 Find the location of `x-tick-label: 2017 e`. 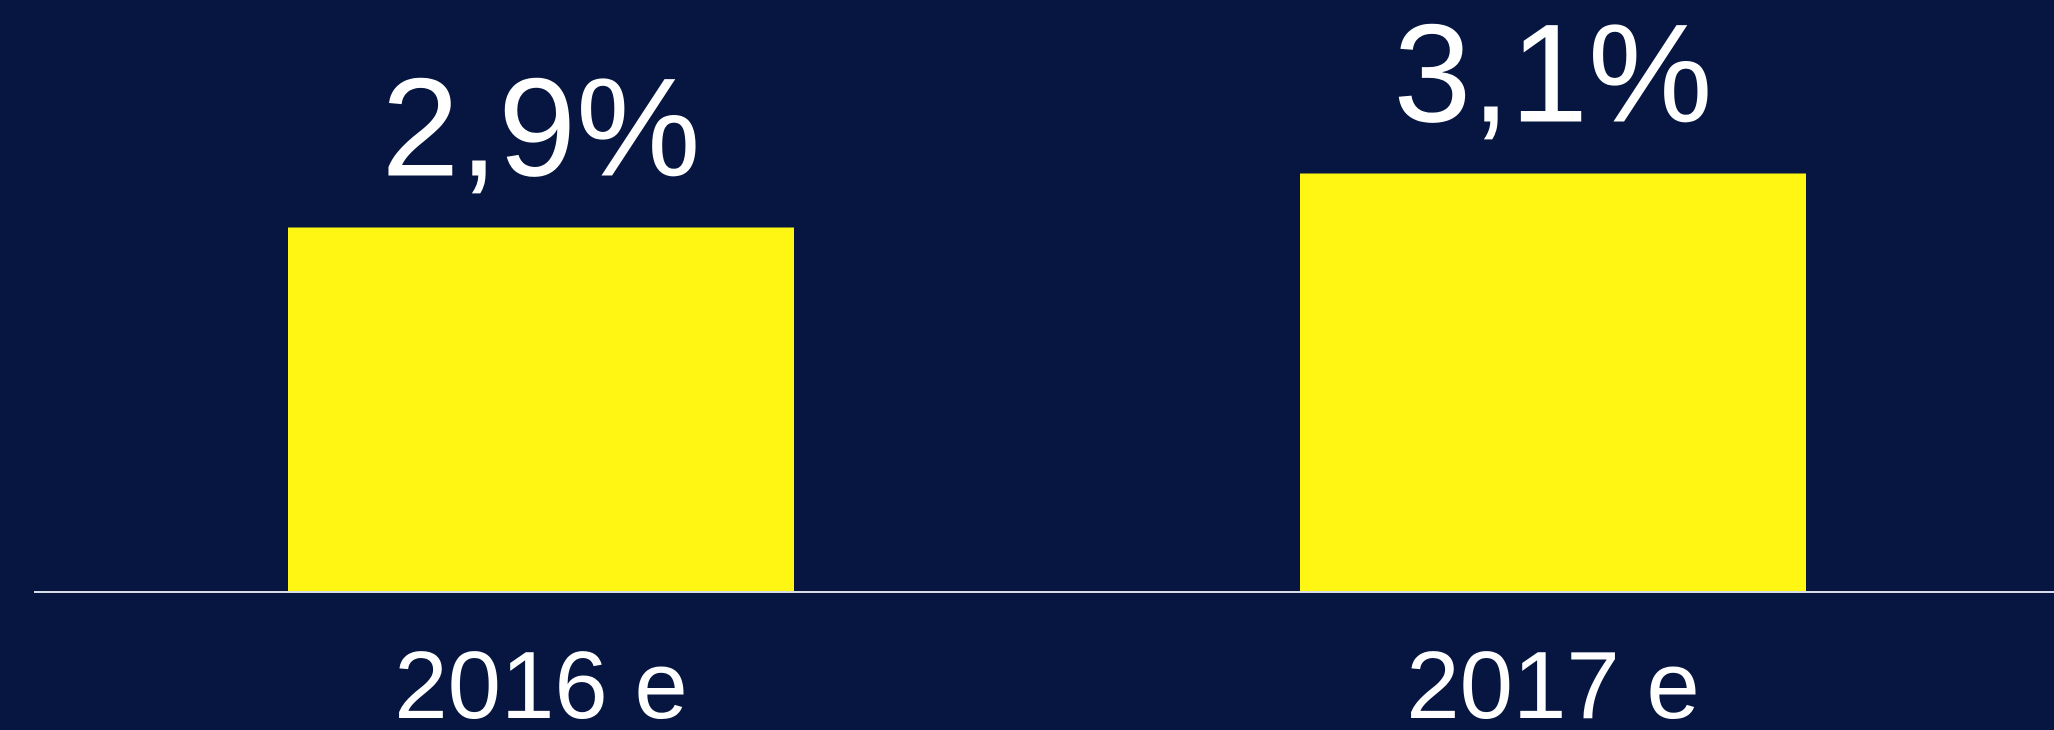

x-tick-label: 2017 e is located at coordinates (1553, 681).